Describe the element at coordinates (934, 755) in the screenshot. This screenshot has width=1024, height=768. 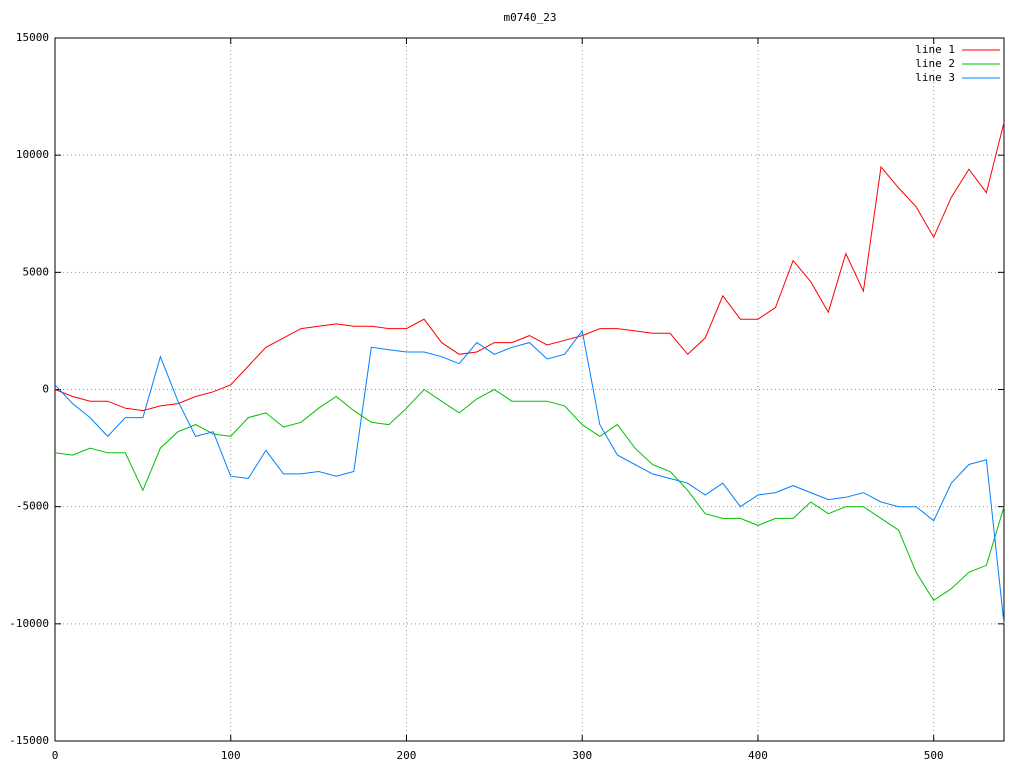
I see `x-tick-label: 500` at that location.